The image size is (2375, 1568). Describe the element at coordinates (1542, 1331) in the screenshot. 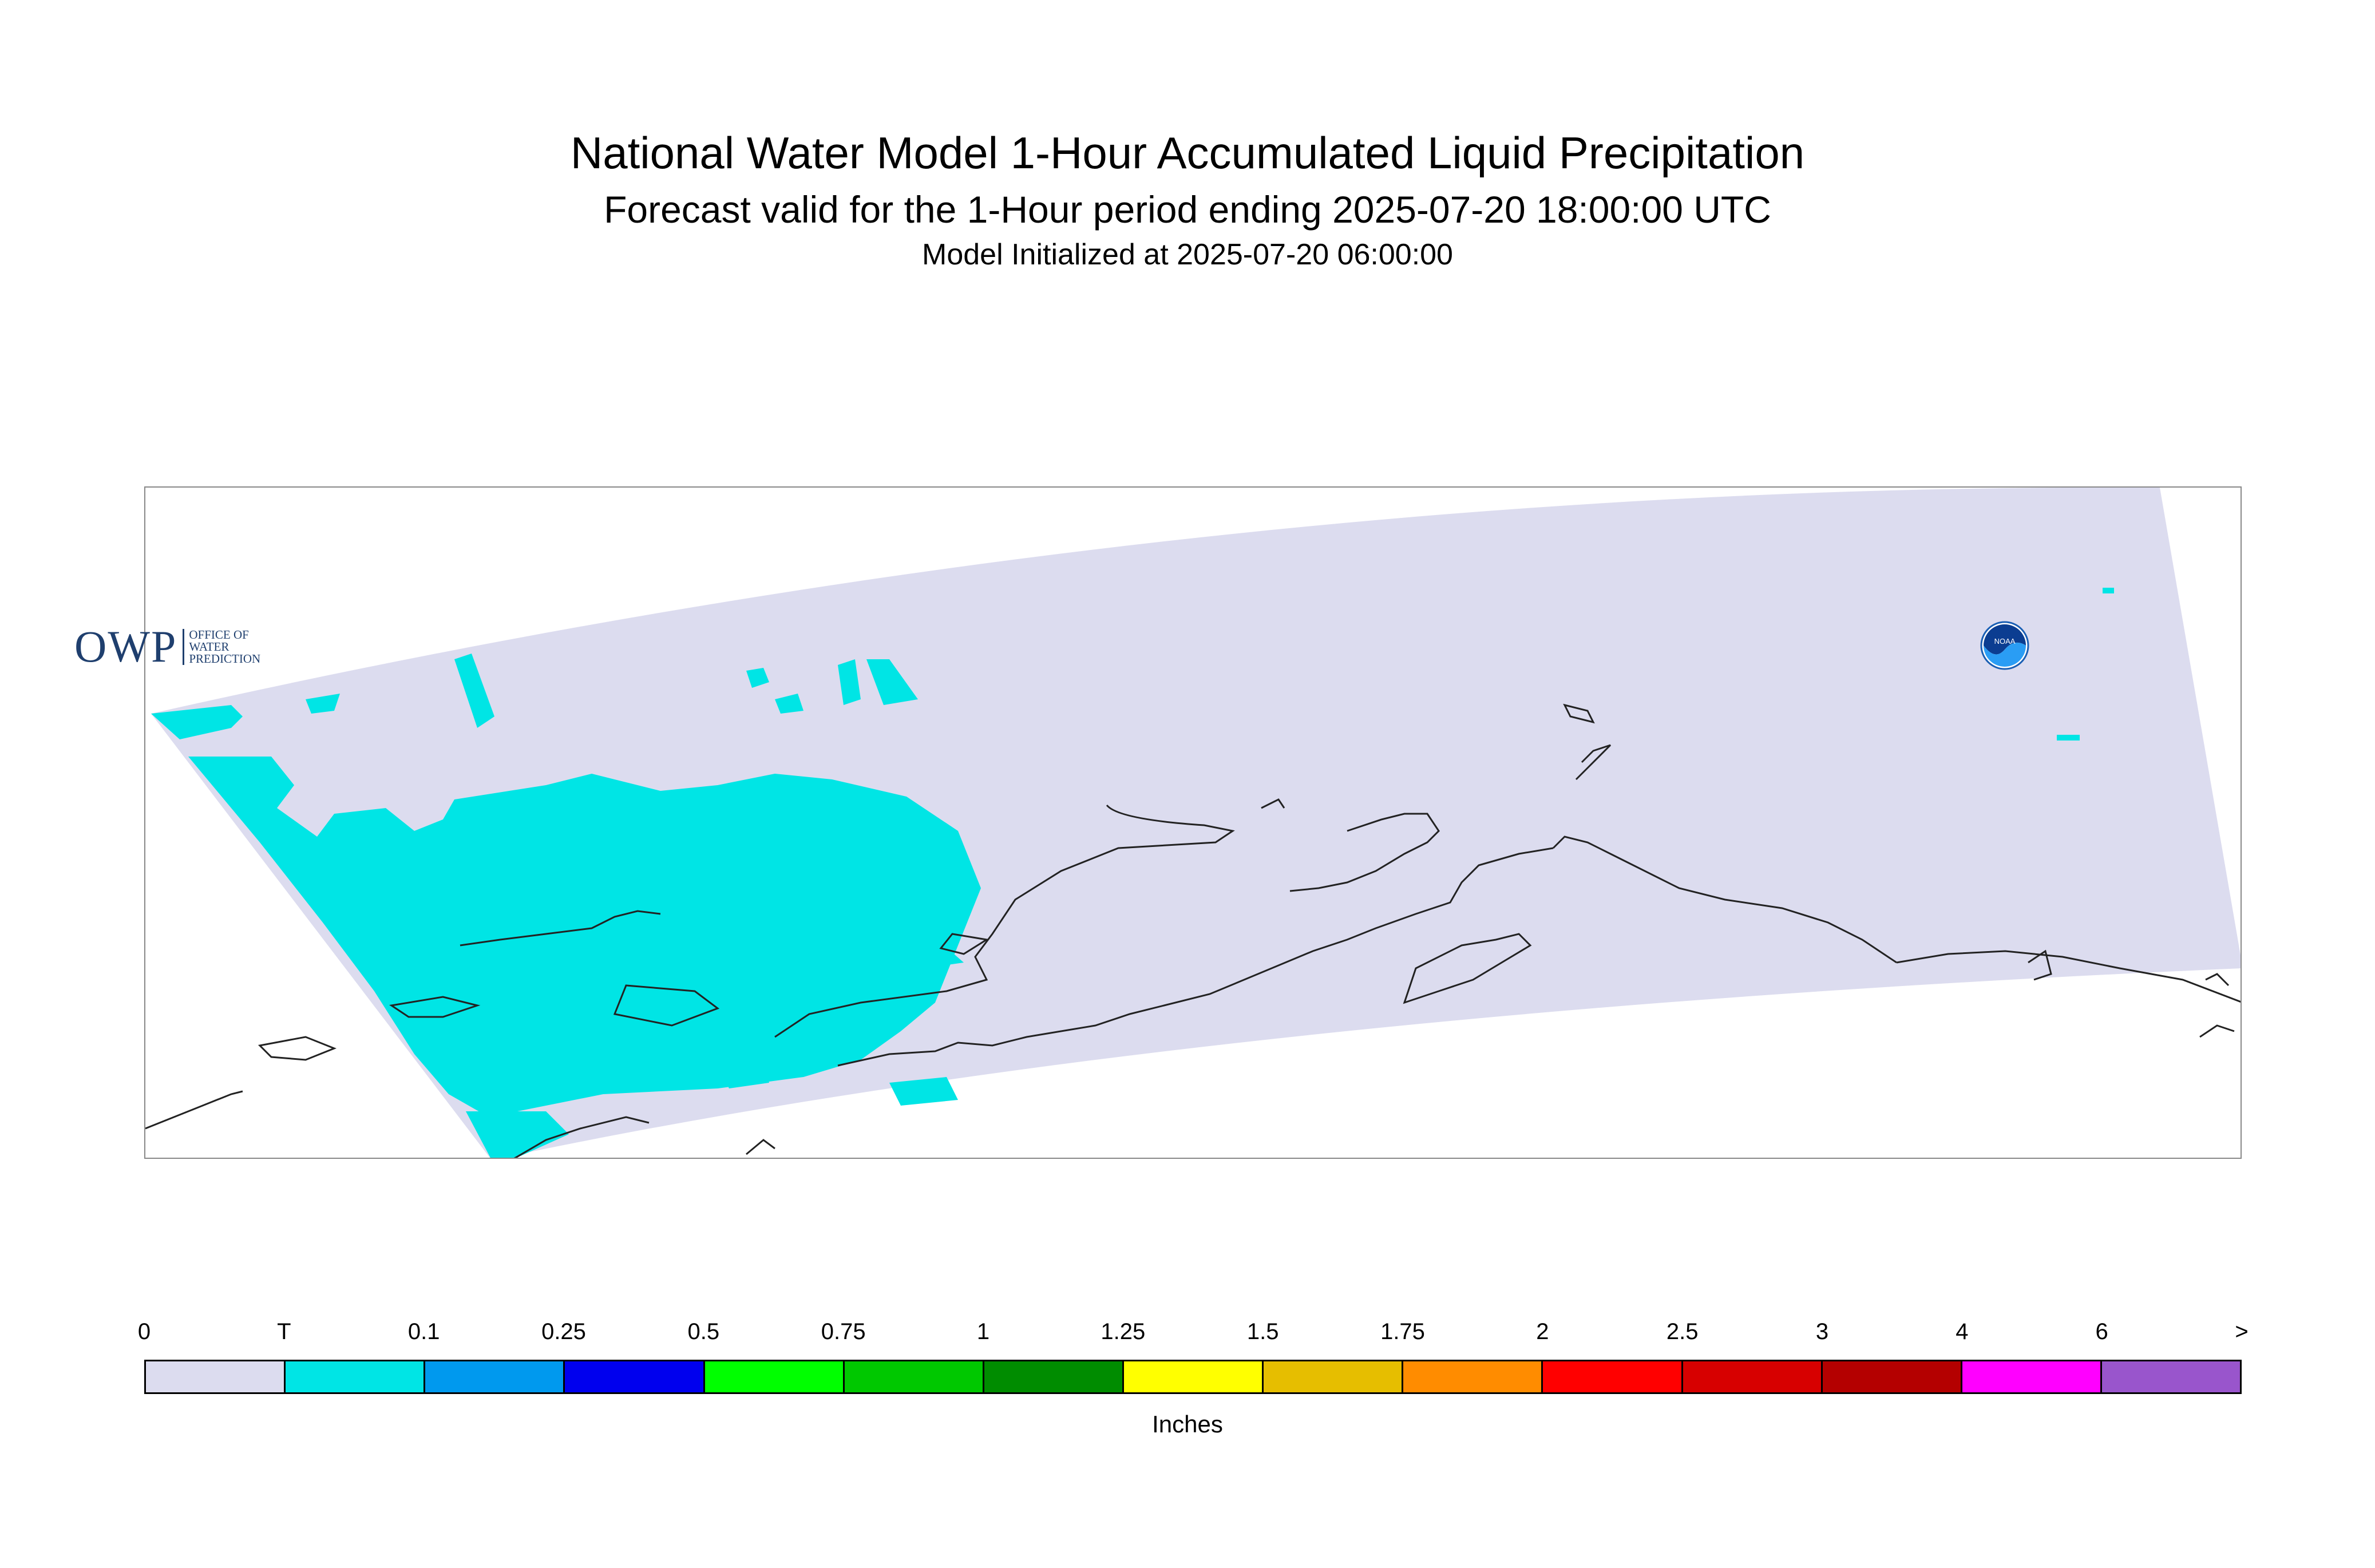

I see `legend-tick-label: 2` at that location.